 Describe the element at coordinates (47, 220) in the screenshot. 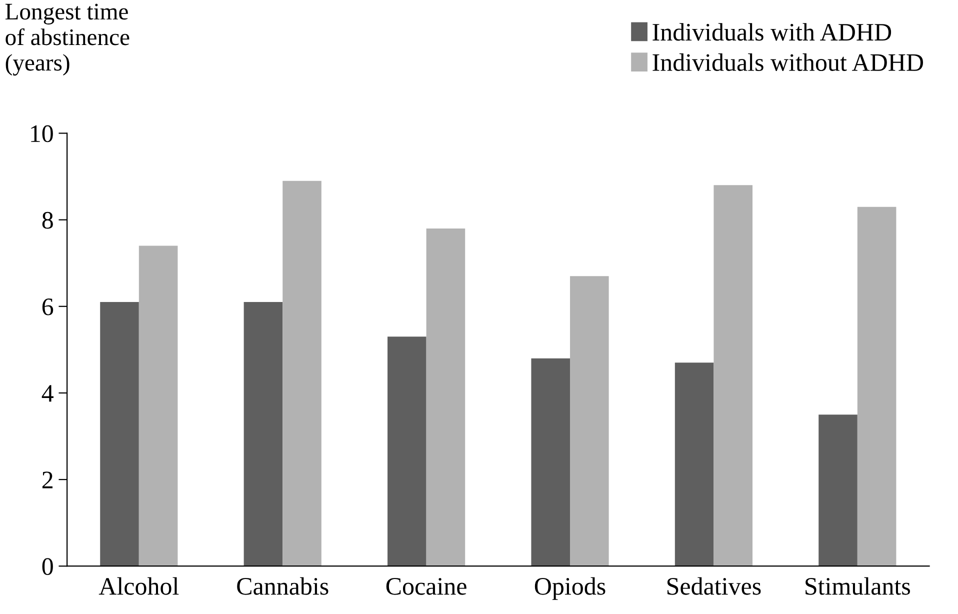

I see `y-tick-label: 8` at that location.